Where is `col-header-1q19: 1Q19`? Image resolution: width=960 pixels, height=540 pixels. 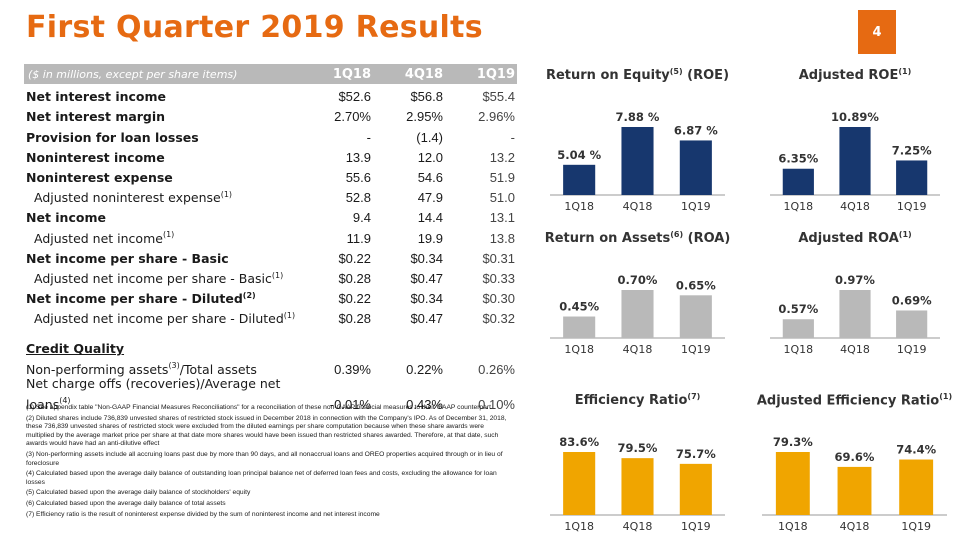 col-header-1q19: 1Q19 is located at coordinates (495, 74).